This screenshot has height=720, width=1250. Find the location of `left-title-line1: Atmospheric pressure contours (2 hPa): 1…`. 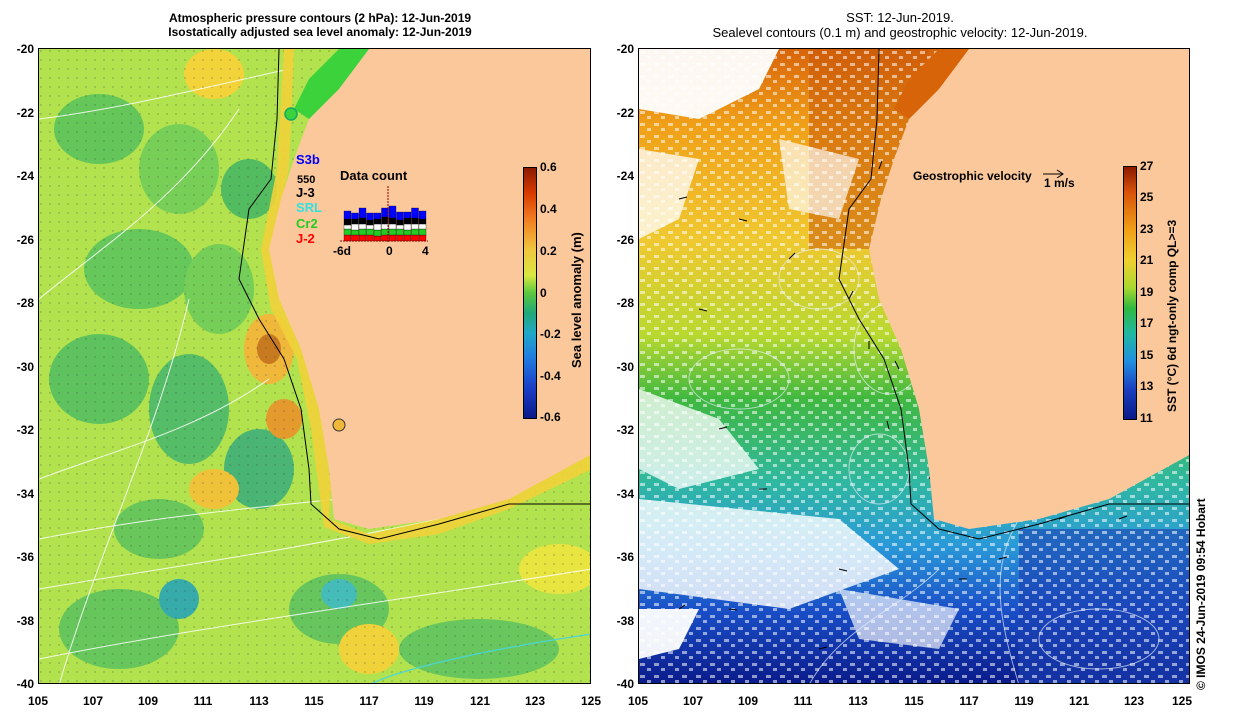

left-title-line1: Atmospheric pressure contours (2 hPa): 1… is located at coordinates (320, 18).